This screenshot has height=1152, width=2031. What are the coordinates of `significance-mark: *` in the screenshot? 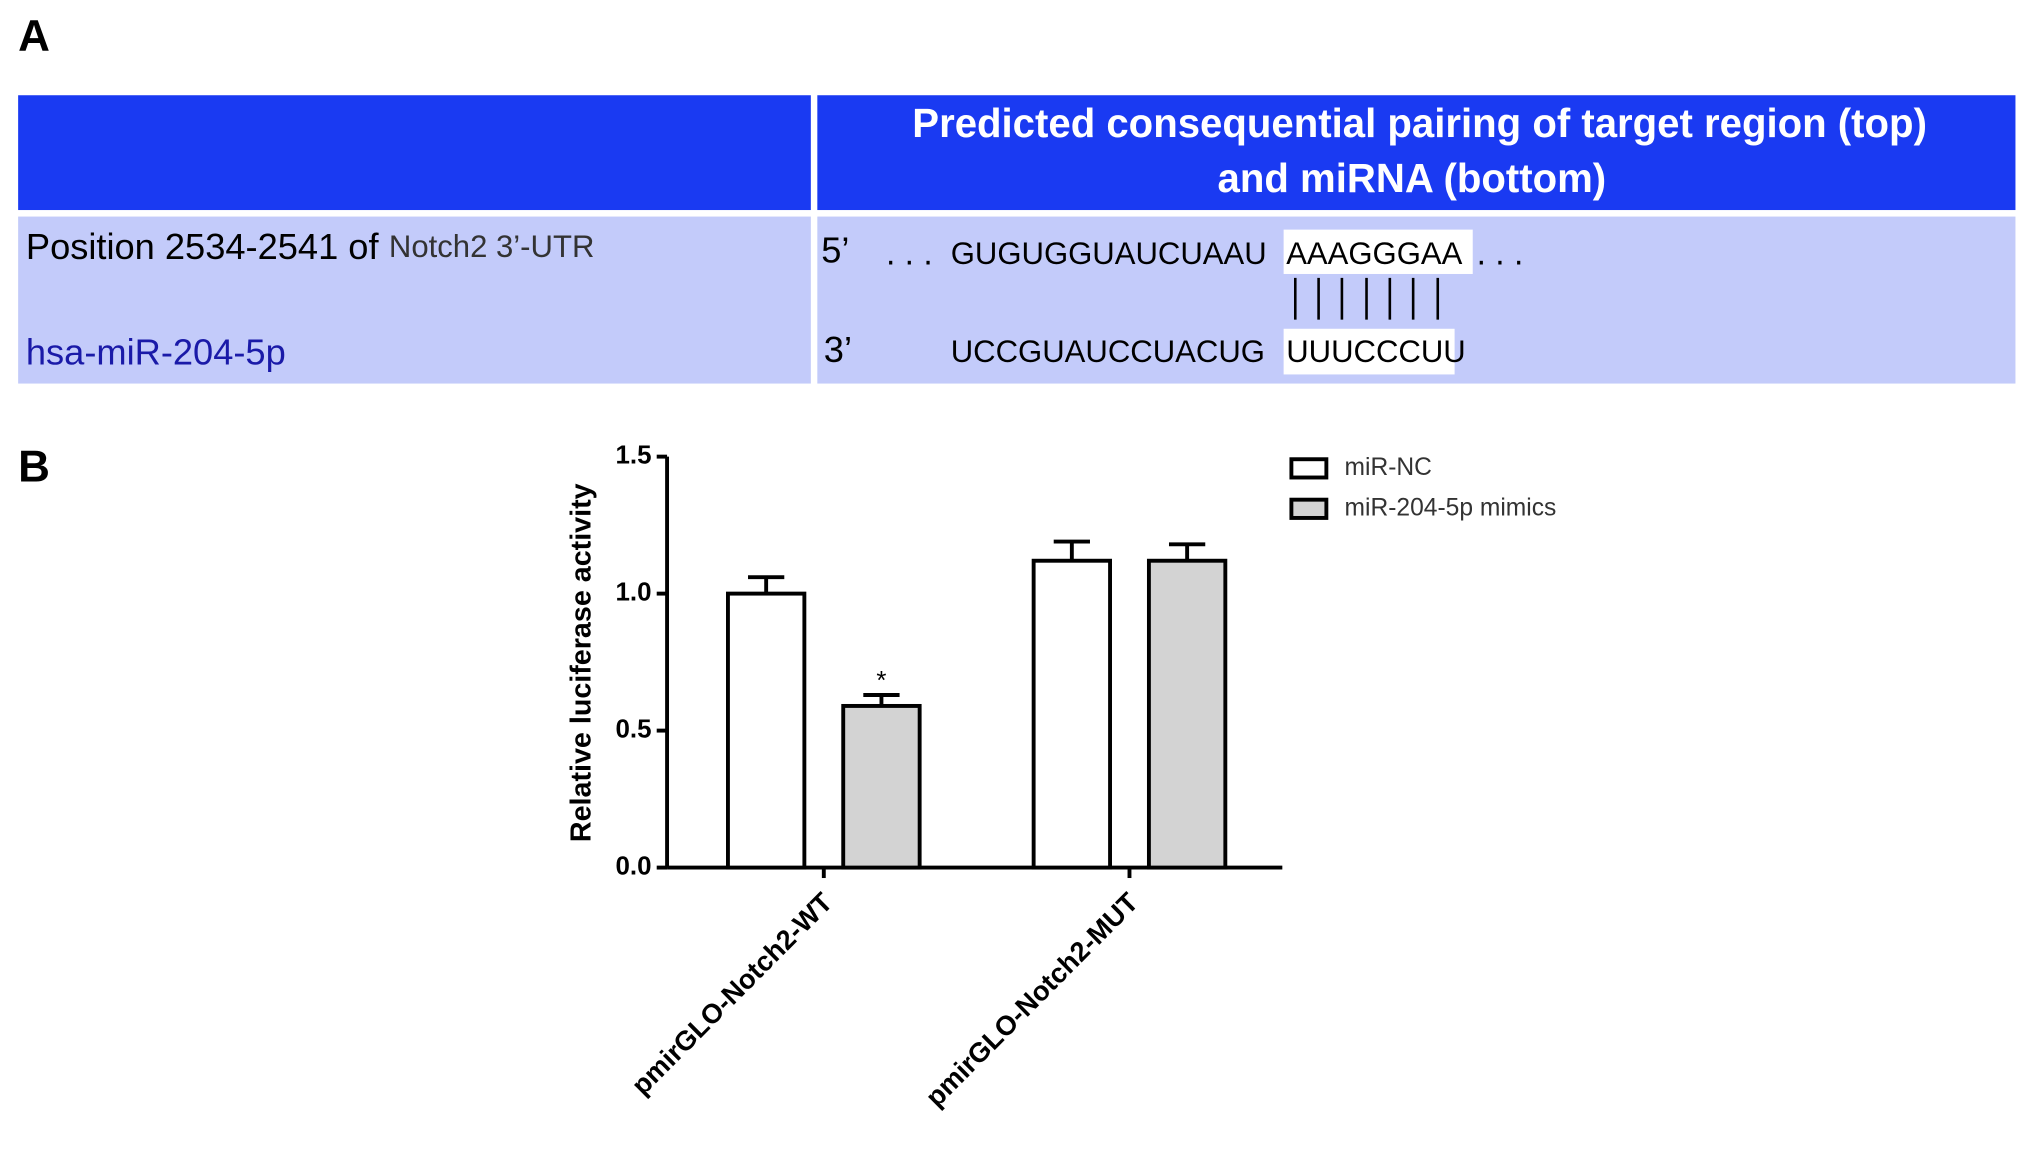 It's located at (881, 680).